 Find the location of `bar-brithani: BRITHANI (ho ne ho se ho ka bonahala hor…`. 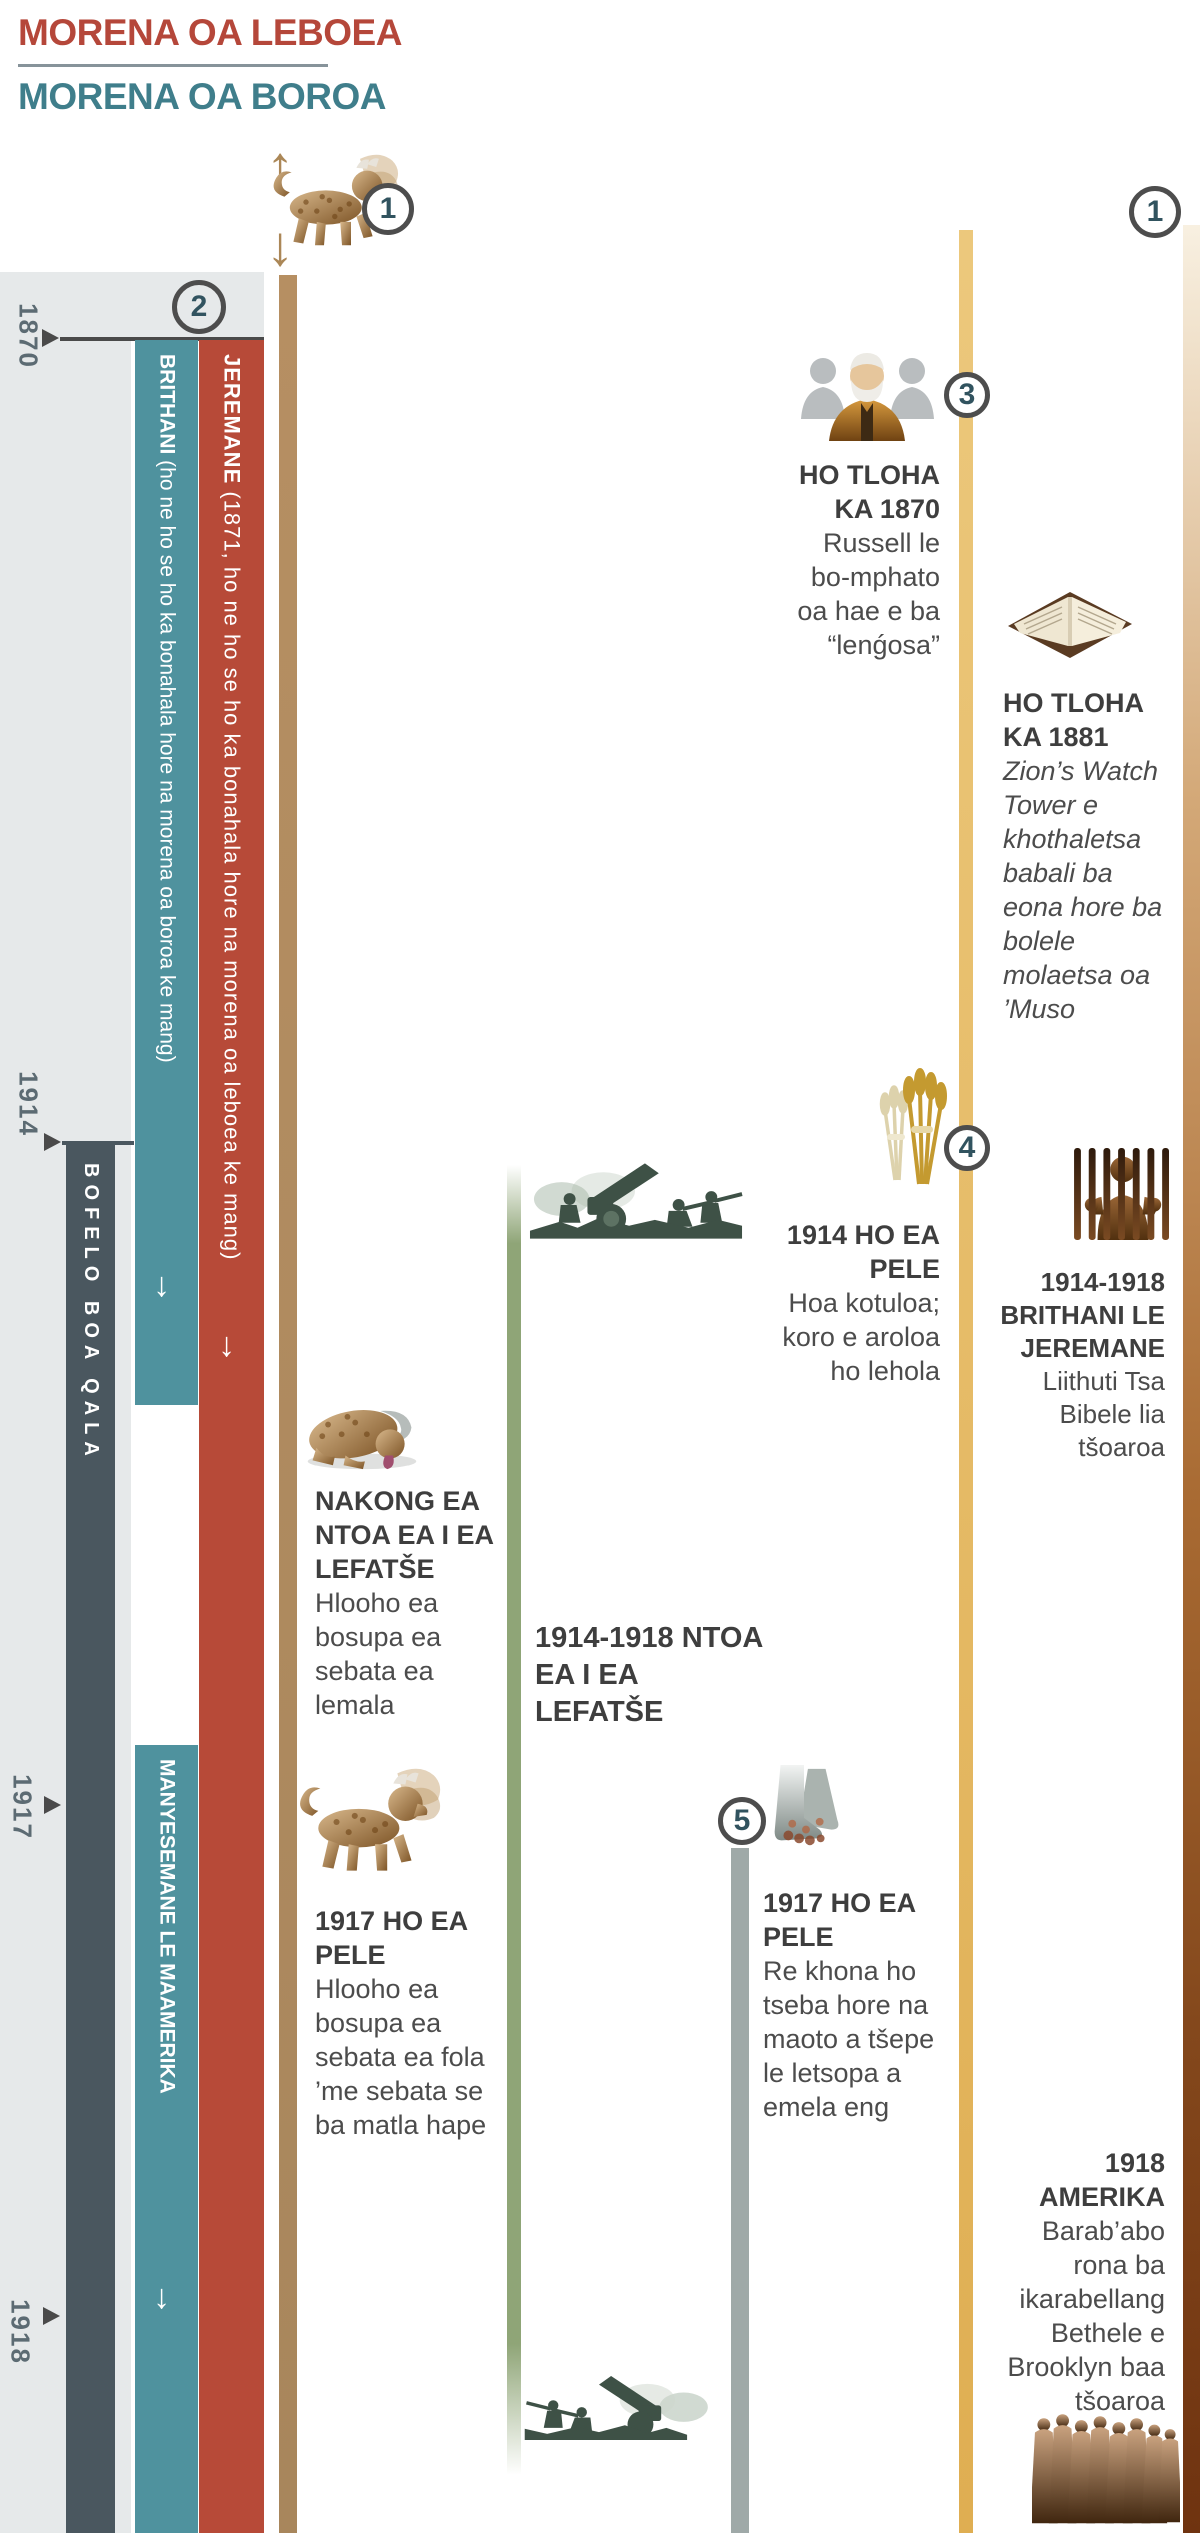

bar-brithani: BRITHANI (ho ne ho se ho ka bonahala hor… is located at coordinates (166, 872).